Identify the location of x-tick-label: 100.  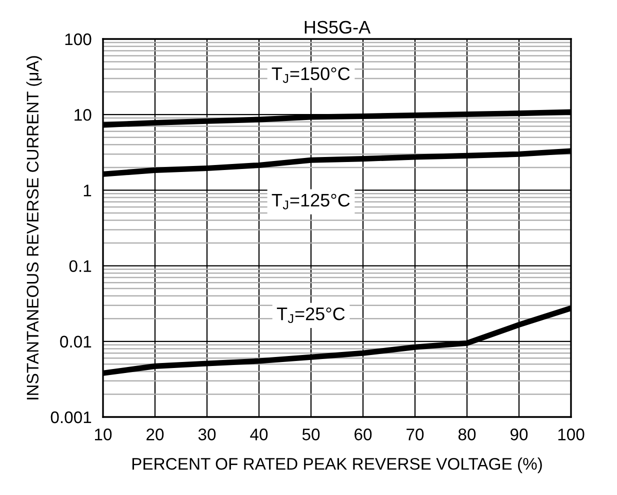
(571, 434).